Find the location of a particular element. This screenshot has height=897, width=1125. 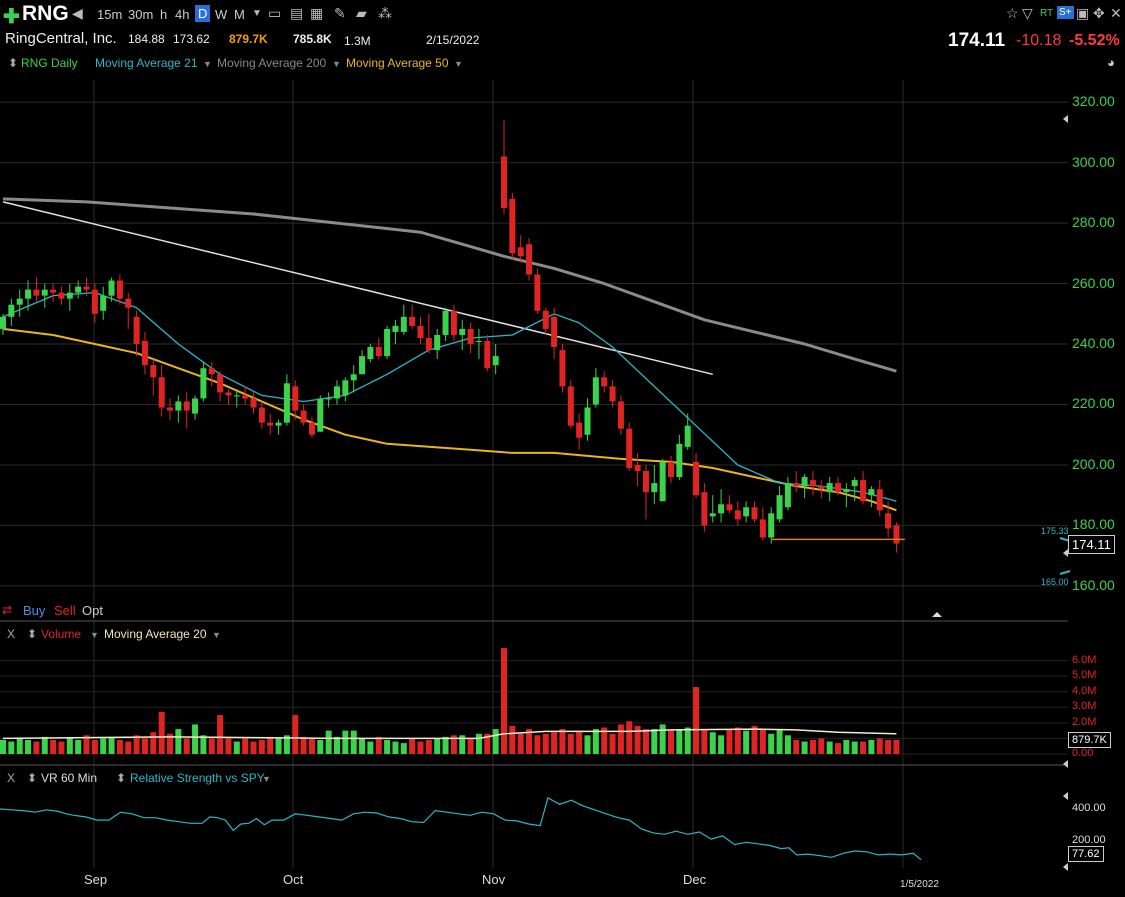

share-icon: ⁂ is located at coordinates (385, 13).